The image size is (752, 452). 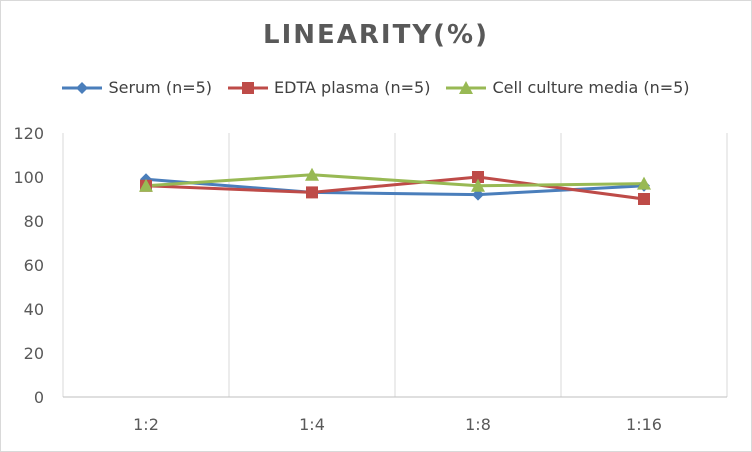 I want to click on legend-key-edta-plasma, so click(x=248, y=87).